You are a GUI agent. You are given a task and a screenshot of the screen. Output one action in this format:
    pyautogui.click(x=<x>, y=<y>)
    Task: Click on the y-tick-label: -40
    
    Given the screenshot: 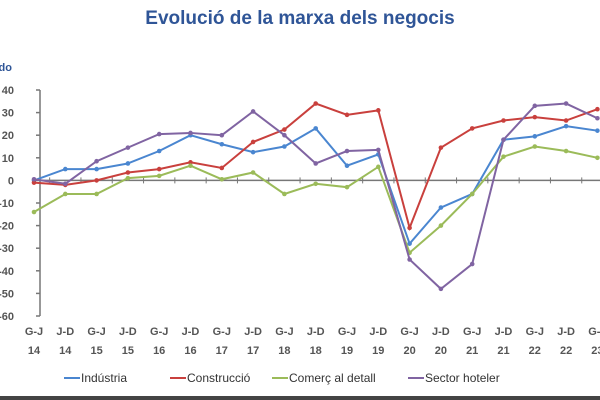 What is the action you would take?
    pyautogui.click(x=7, y=272)
    